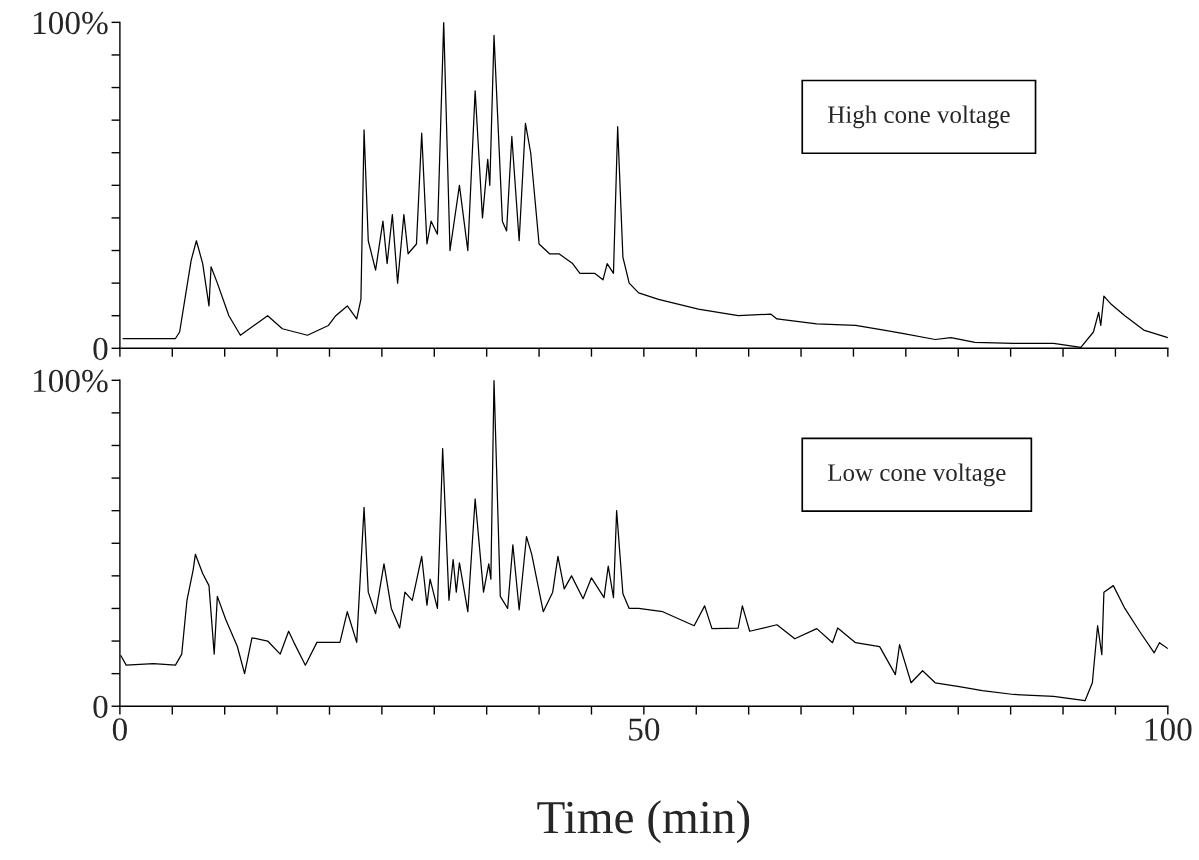 Image resolution: width=1199 pixels, height=860 pixels. Describe the element at coordinates (644, 729) in the screenshot. I see `x-tick-label: 50` at that location.